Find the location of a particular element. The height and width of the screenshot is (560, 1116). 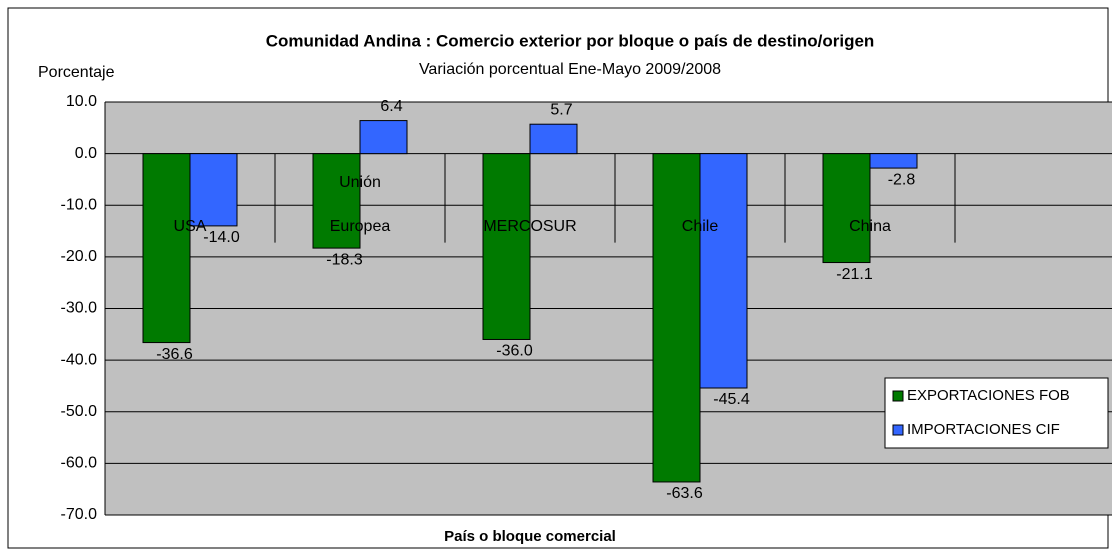

value-label: -36.6 is located at coordinates (174, 354).